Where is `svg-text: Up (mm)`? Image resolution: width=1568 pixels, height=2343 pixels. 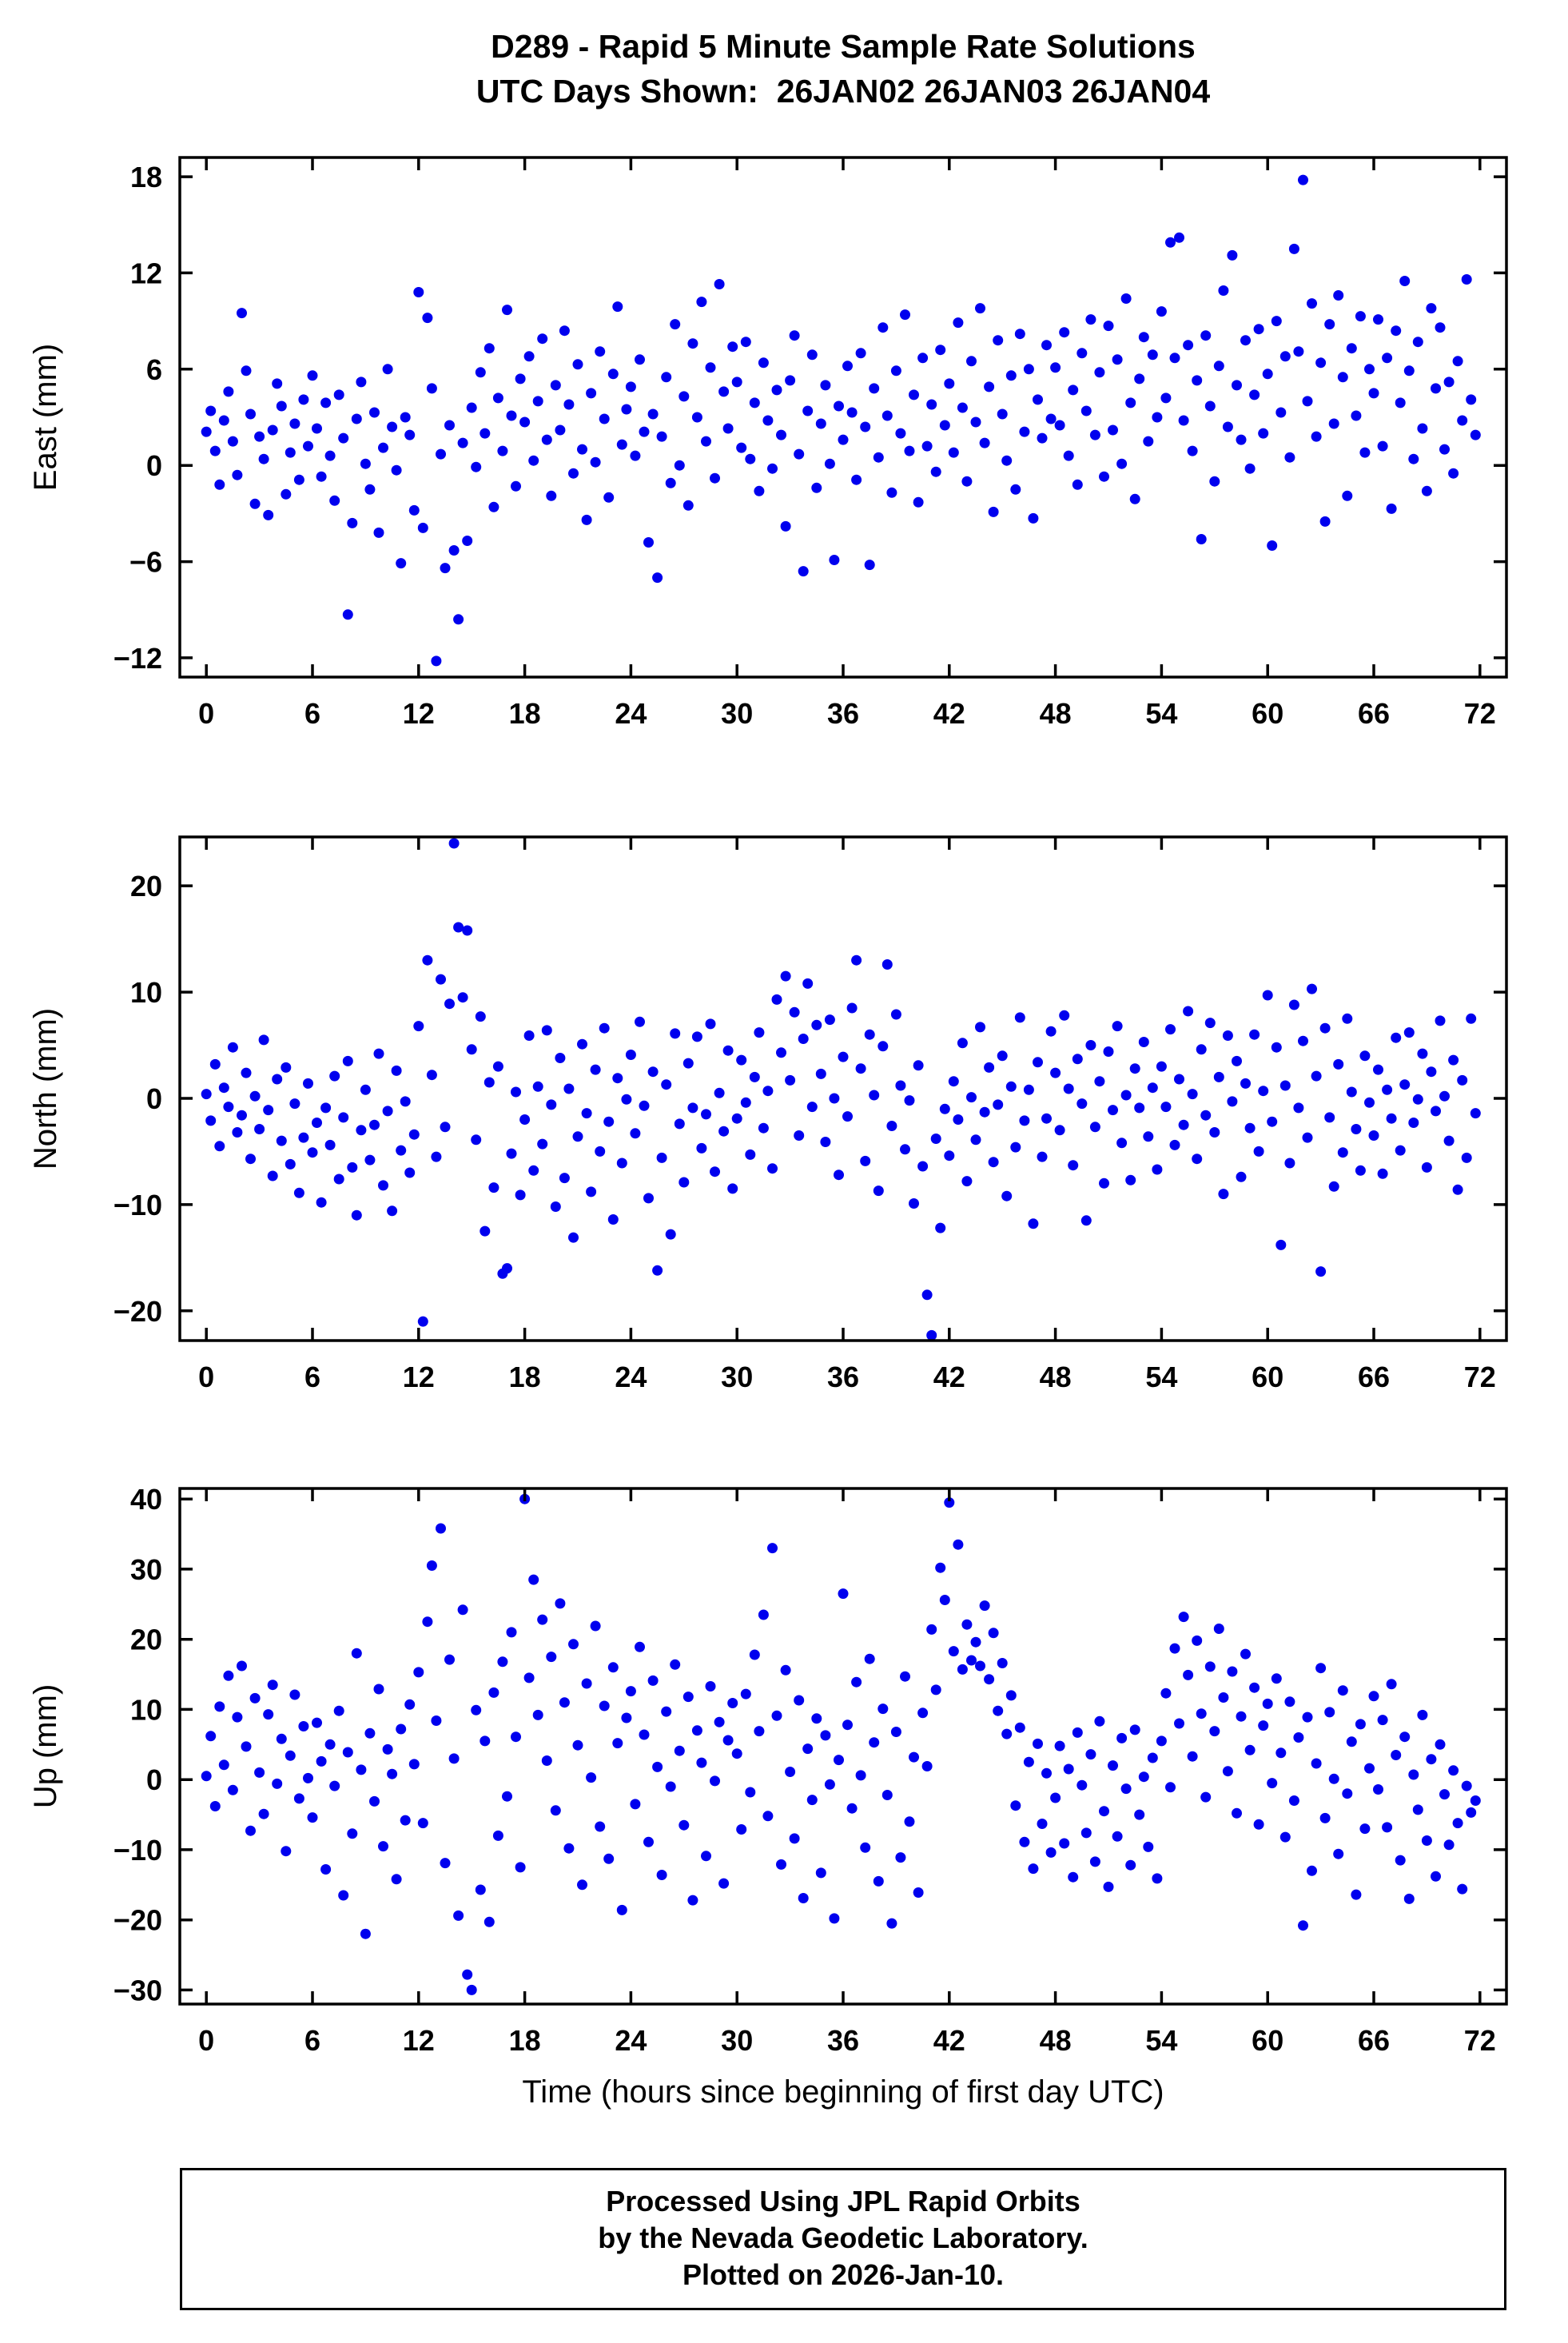
svg-text: Up (mm) is located at coordinates (45, 1746).